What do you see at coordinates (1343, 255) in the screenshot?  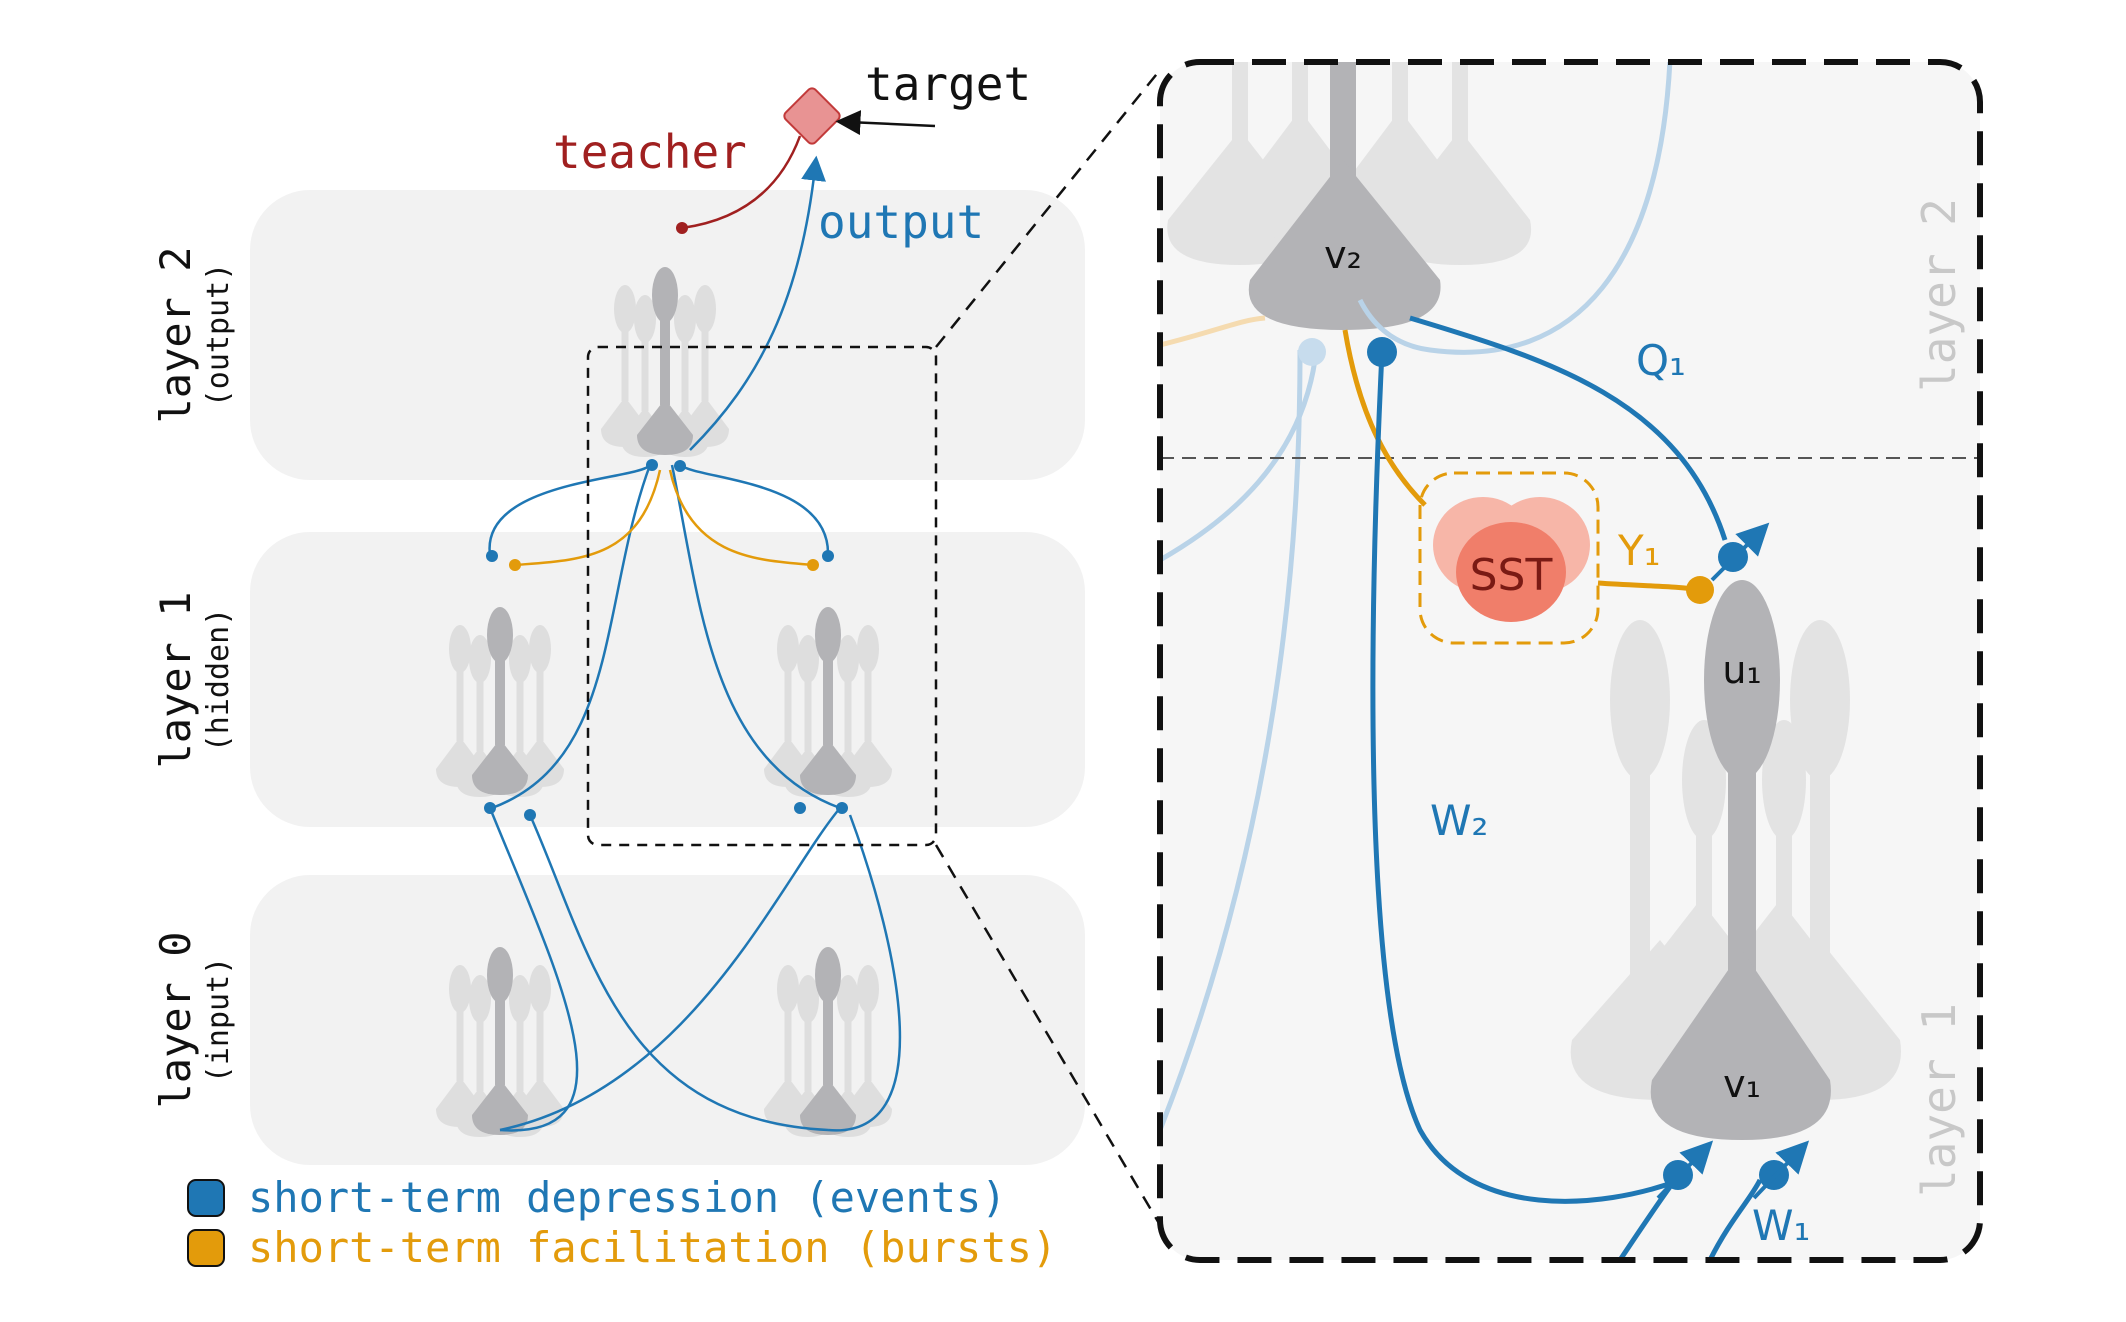 I see `neuron-v2-label: v₂` at bounding box center [1343, 255].